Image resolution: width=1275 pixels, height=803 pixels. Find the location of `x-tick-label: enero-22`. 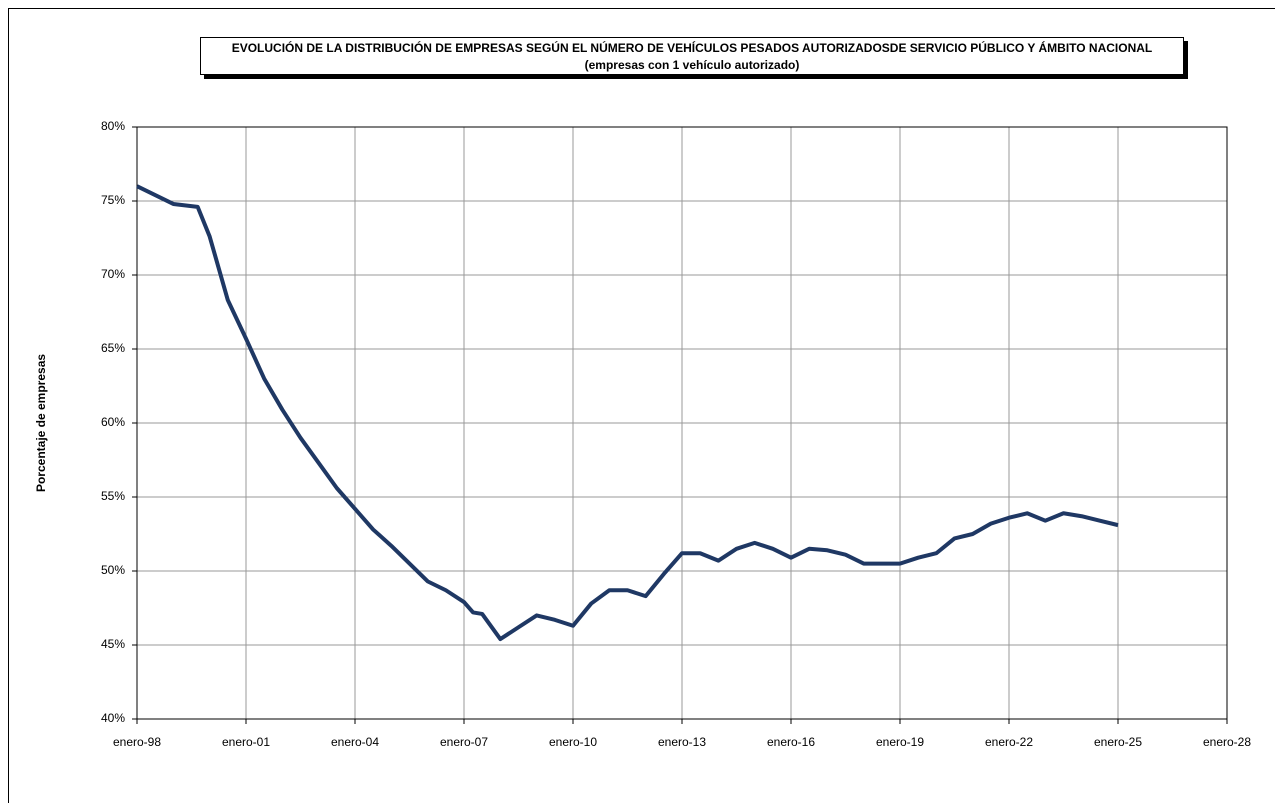

x-tick-label: enero-22 is located at coordinates (1009, 742).